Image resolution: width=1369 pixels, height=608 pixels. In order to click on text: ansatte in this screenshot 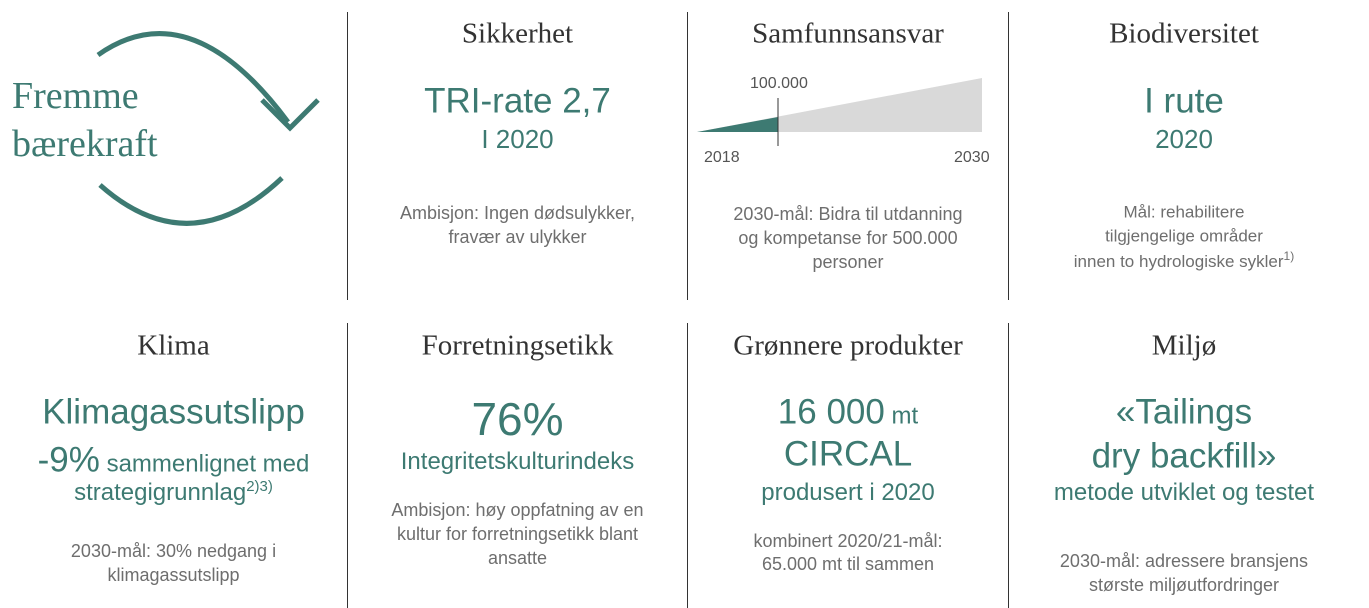, I will do `click(517, 558)`.